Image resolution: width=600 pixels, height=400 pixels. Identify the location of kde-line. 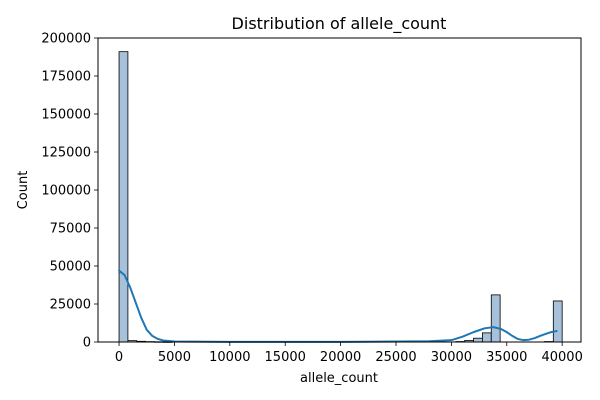
(338, 306).